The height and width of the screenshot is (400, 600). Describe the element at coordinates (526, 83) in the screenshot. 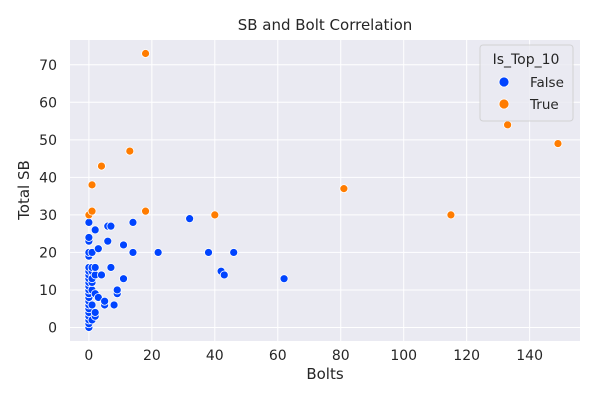

I see `legend: Is_Top_10 False True` at that location.